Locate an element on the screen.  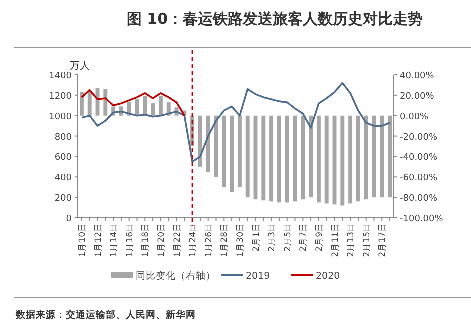
legend-label: 2020 is located at coordinates (328, 276).